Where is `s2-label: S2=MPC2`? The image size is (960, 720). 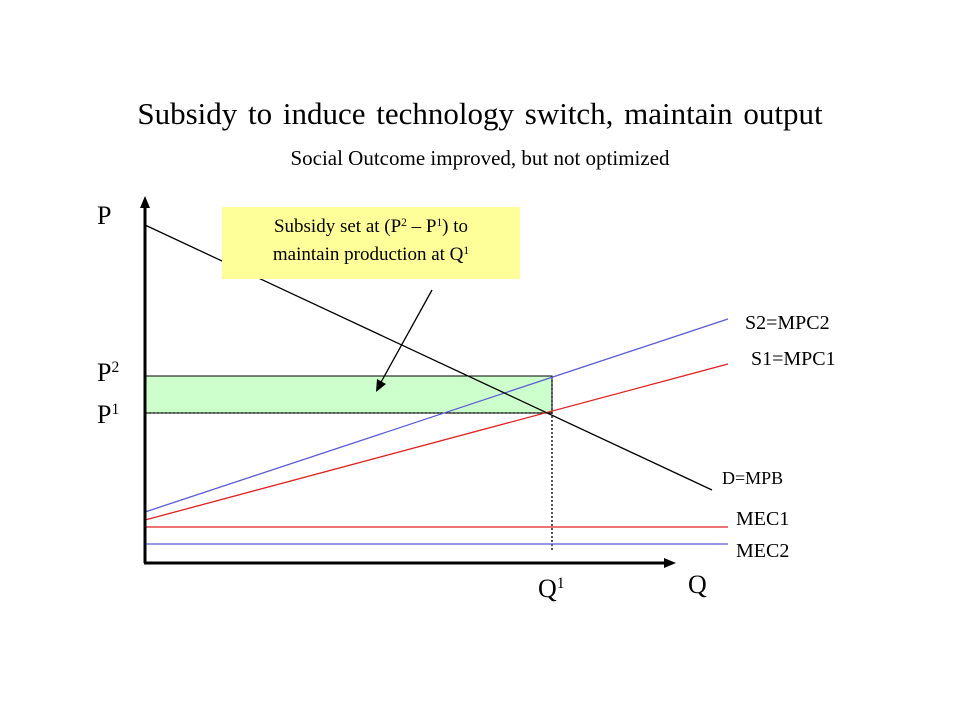 s2-label: S2=MPC2 is located at coordinates (787, 323).